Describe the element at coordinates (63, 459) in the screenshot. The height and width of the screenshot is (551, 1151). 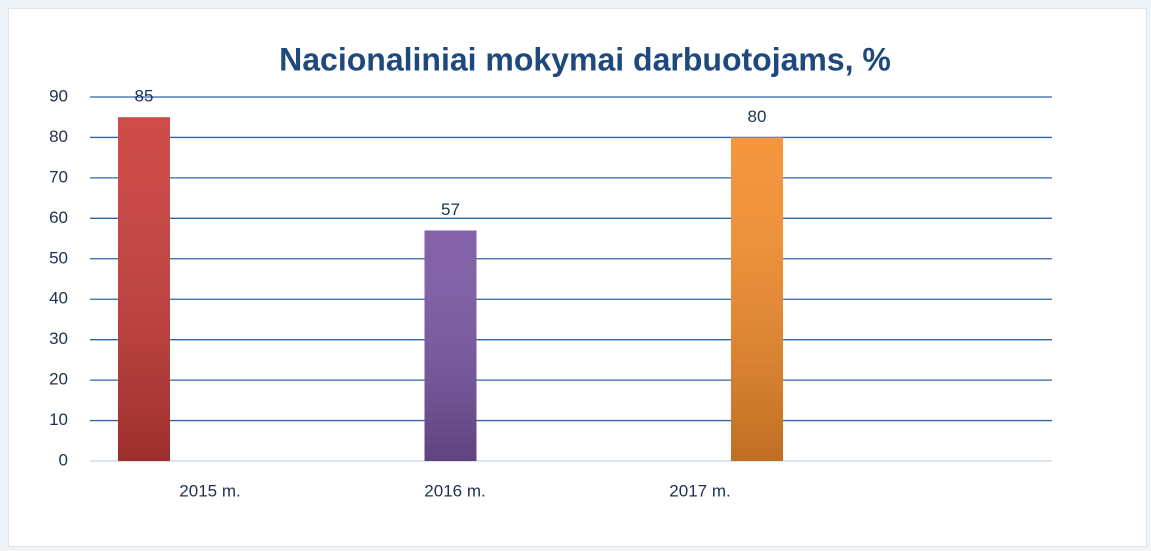
I see `y-tick-label: 0` at that location.